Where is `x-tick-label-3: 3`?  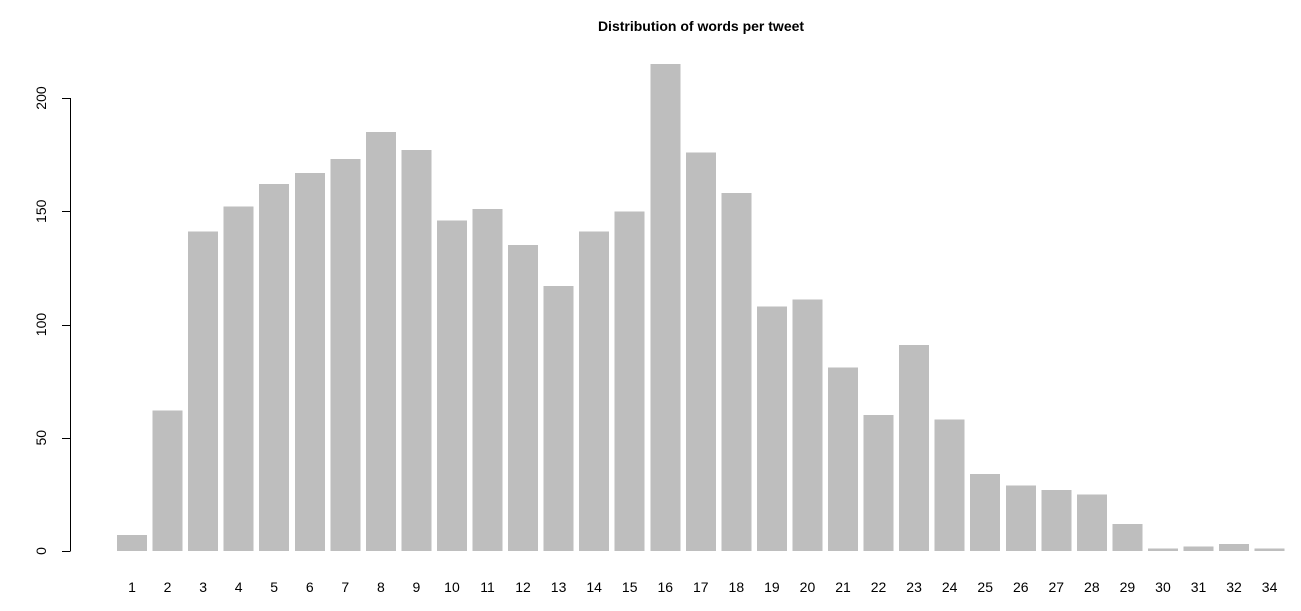 x-tick-label-3: 3 is located at coordinates (203, 587).